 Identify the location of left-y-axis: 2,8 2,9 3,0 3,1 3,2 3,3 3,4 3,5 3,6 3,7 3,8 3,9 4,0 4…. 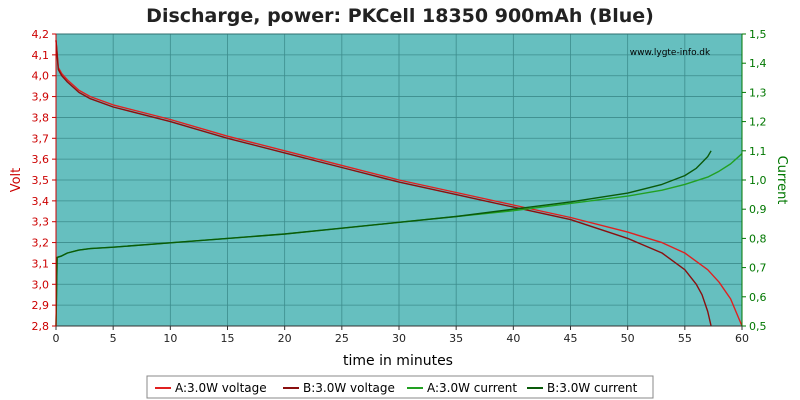
(44, 180).